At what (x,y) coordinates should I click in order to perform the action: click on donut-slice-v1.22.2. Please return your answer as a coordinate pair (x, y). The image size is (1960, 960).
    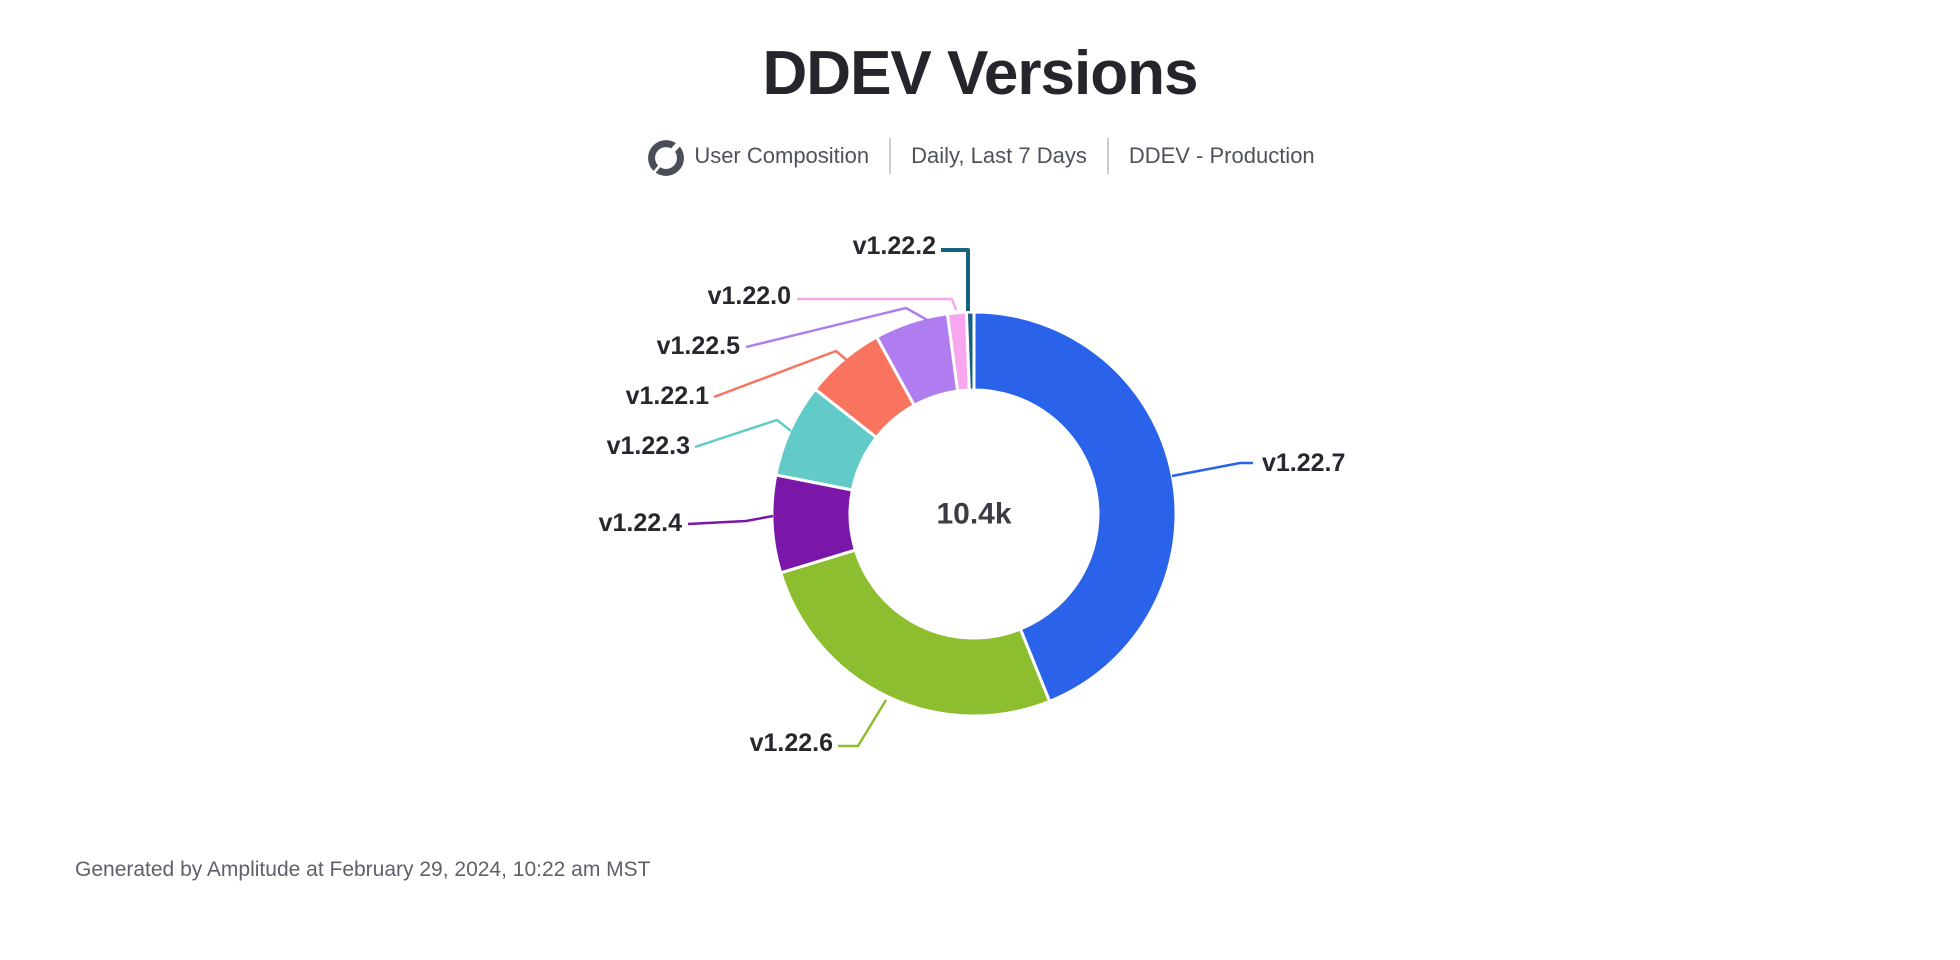
    Looking at the image, I should click on (970, 351).